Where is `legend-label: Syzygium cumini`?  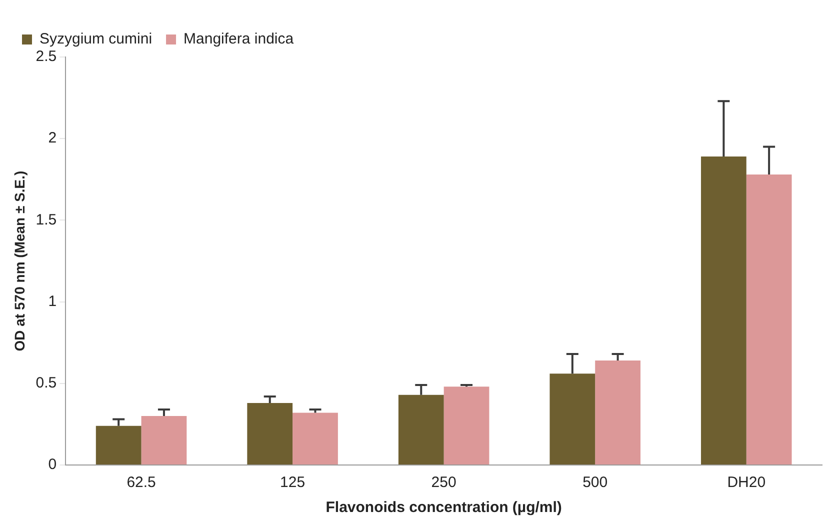 legend-label: Syzygium cumini is located at coordinates (96, 39).